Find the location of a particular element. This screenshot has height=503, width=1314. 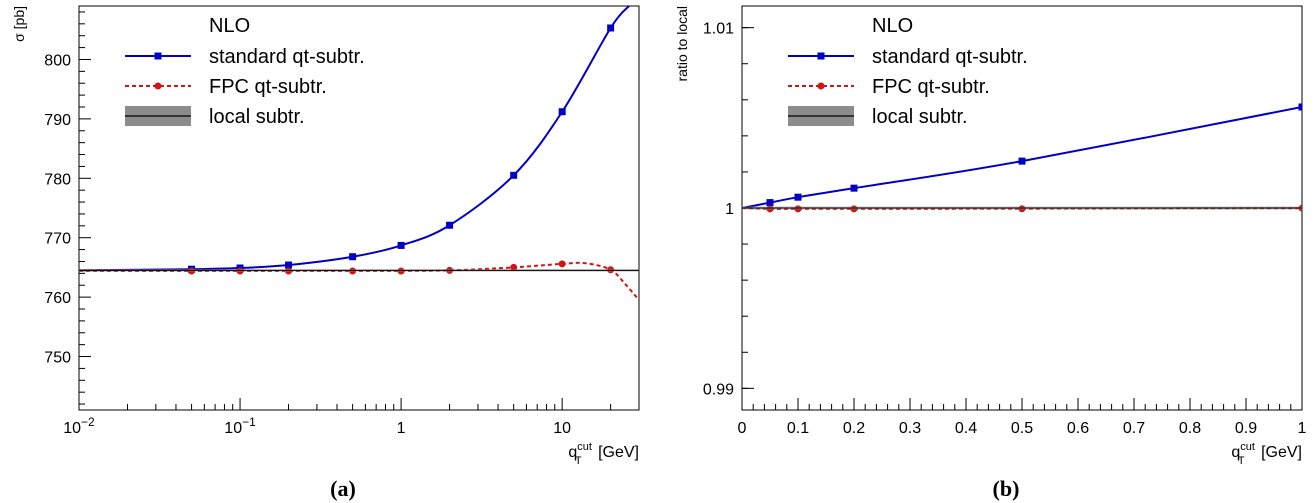

y-tick-label: 770 is located at coordinates (57, 239).